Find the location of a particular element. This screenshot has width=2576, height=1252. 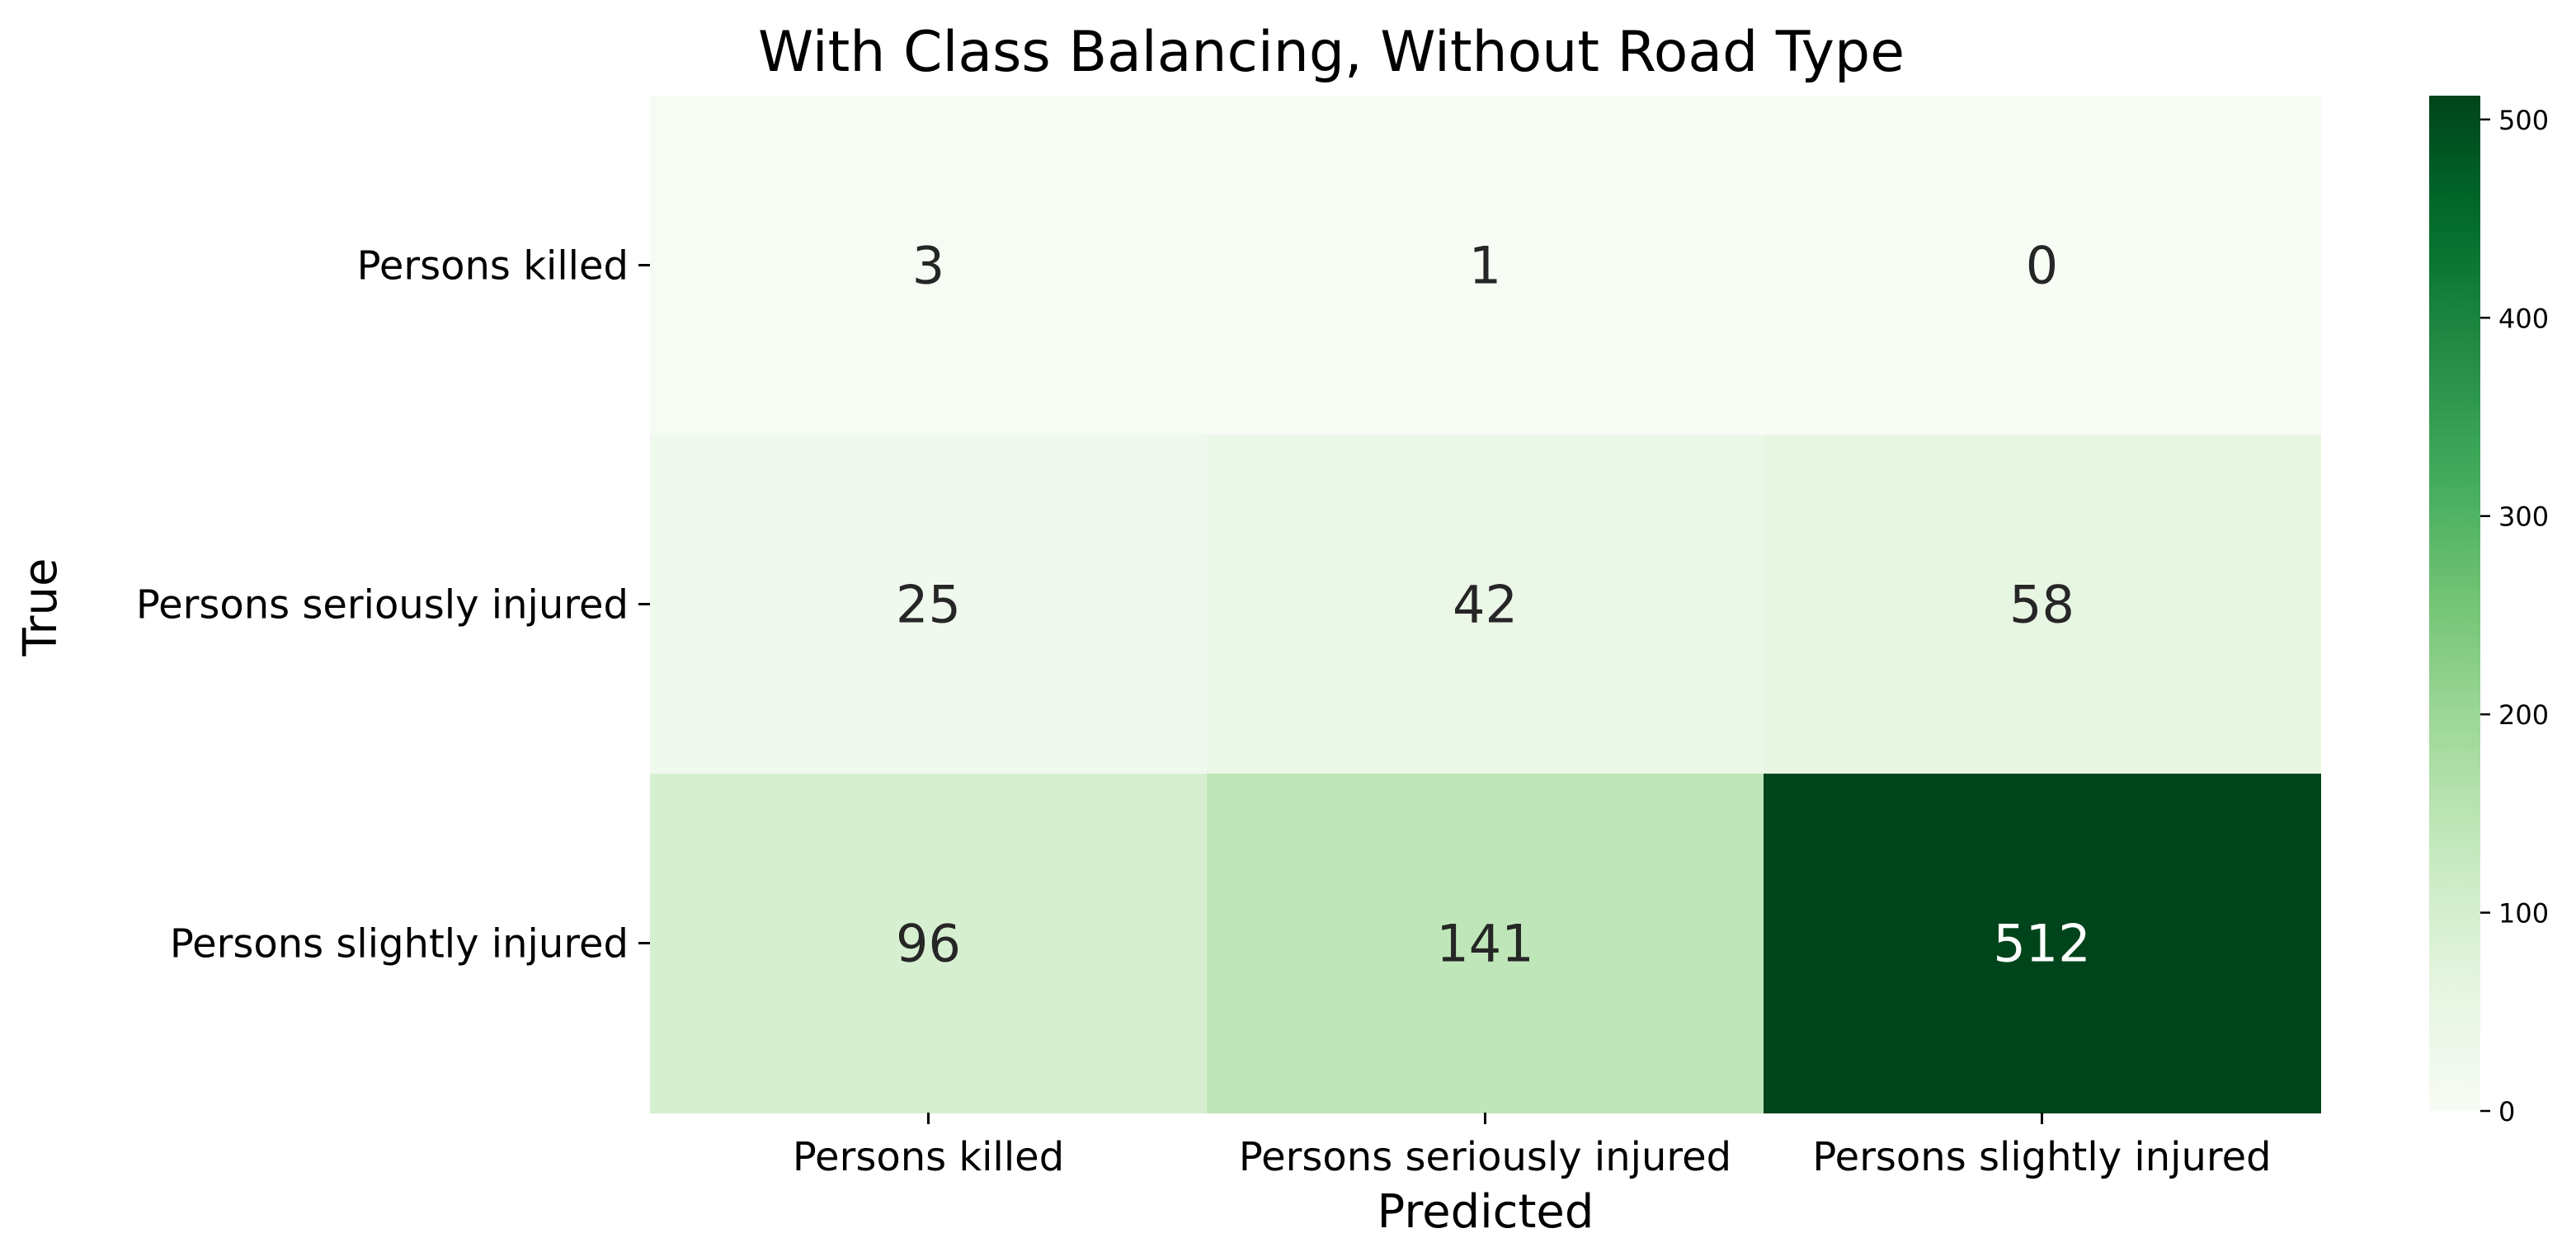

cell-value-label: 3 is located at coordinates (928, 266).